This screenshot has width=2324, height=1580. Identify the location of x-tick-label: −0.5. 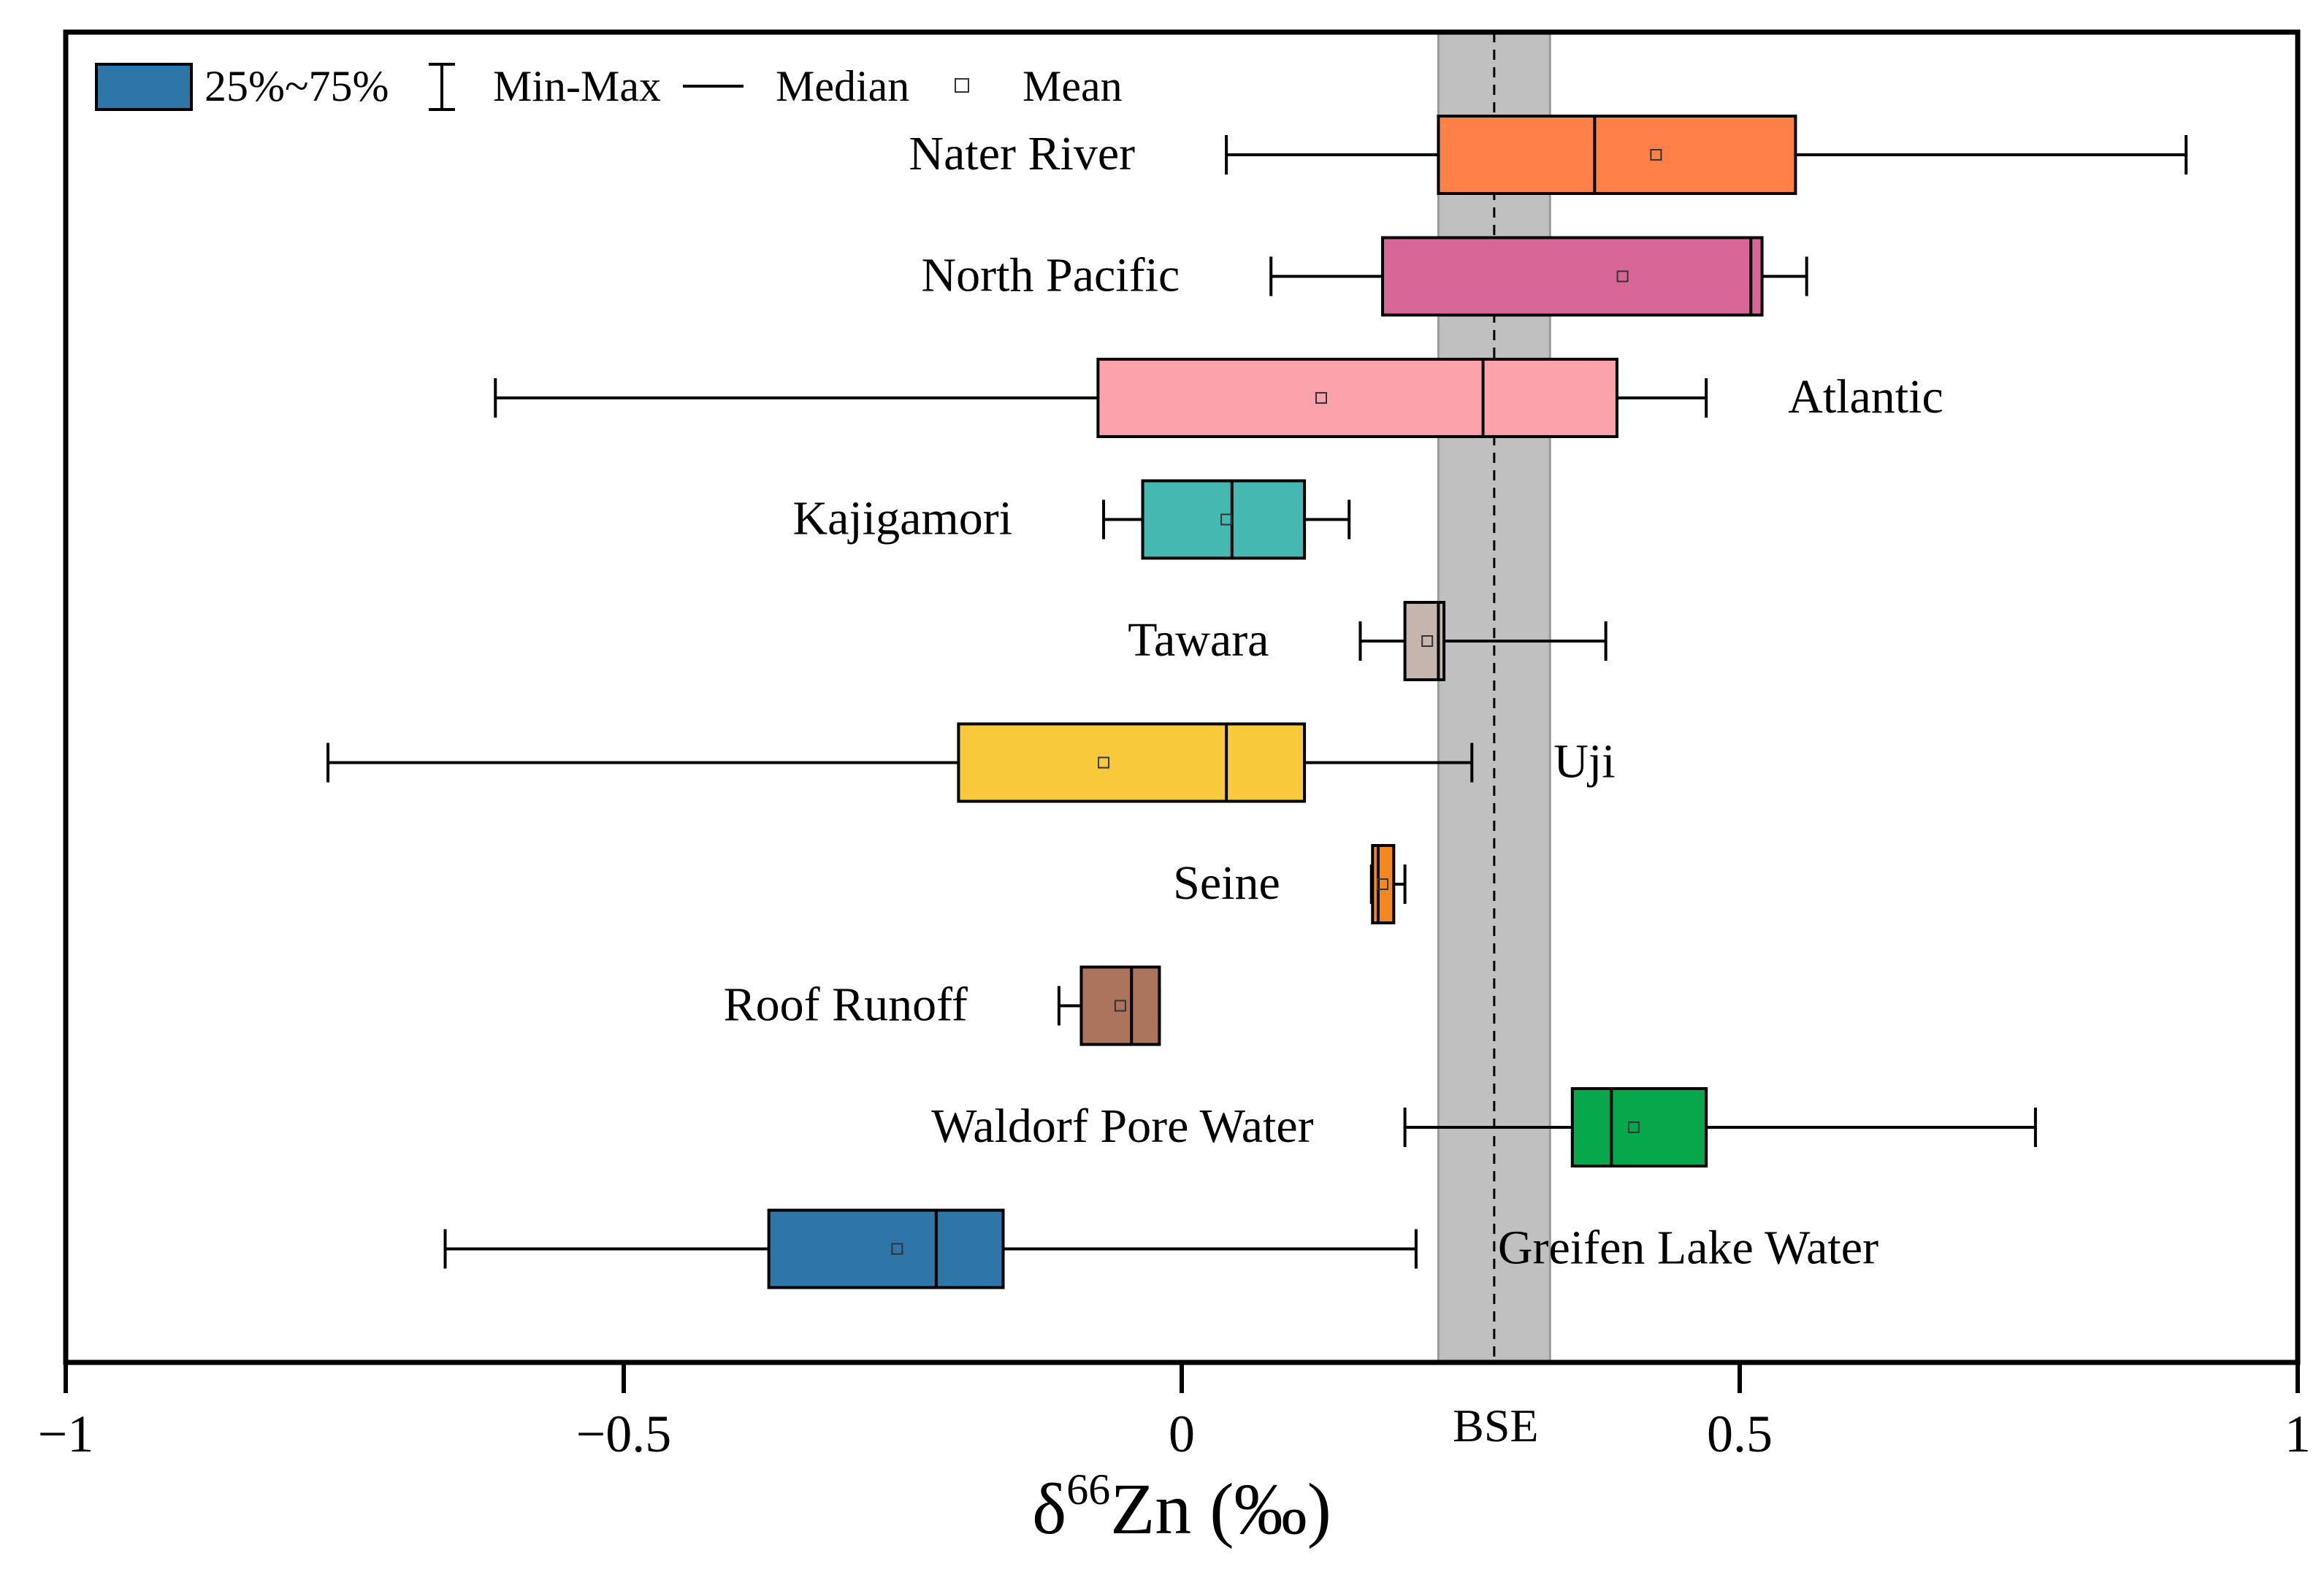
(624, 1434).